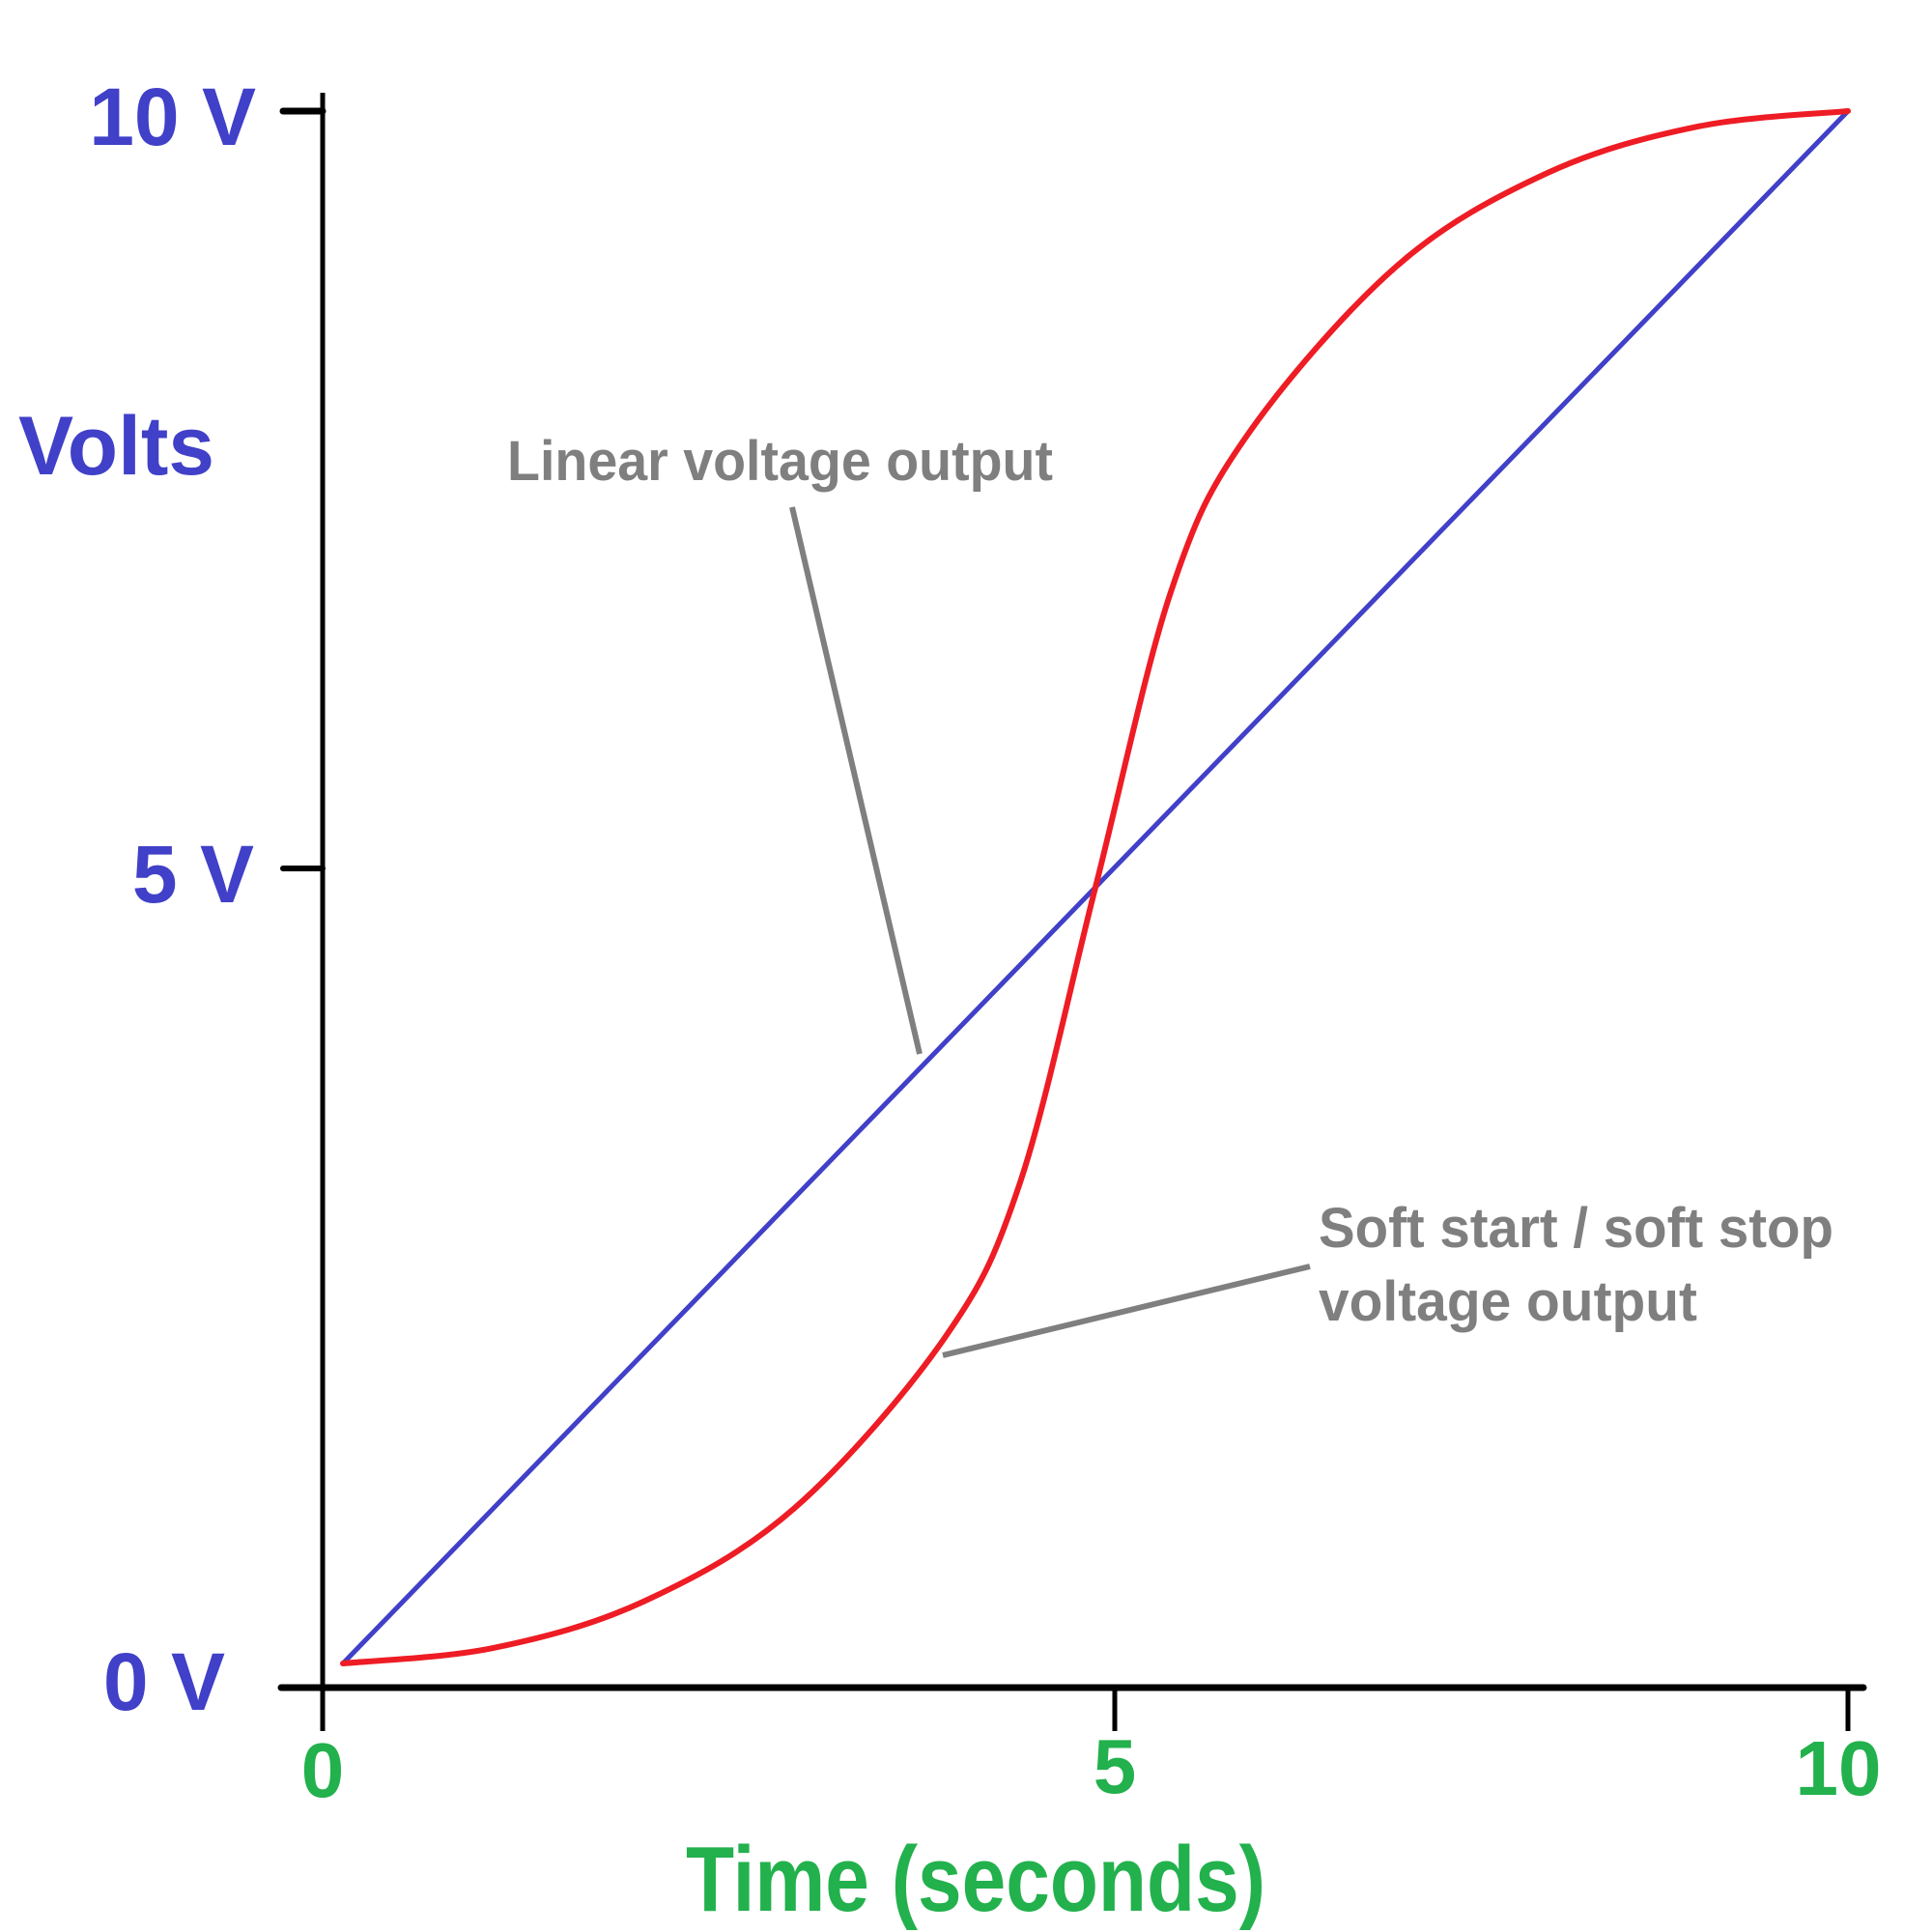 This screenshot has height=1932, width=1932. What do you see at coordinates (780, 461) in the screenshot?
I see `annotation-linear: Linear voltage output` at bounding box center [780, 461].